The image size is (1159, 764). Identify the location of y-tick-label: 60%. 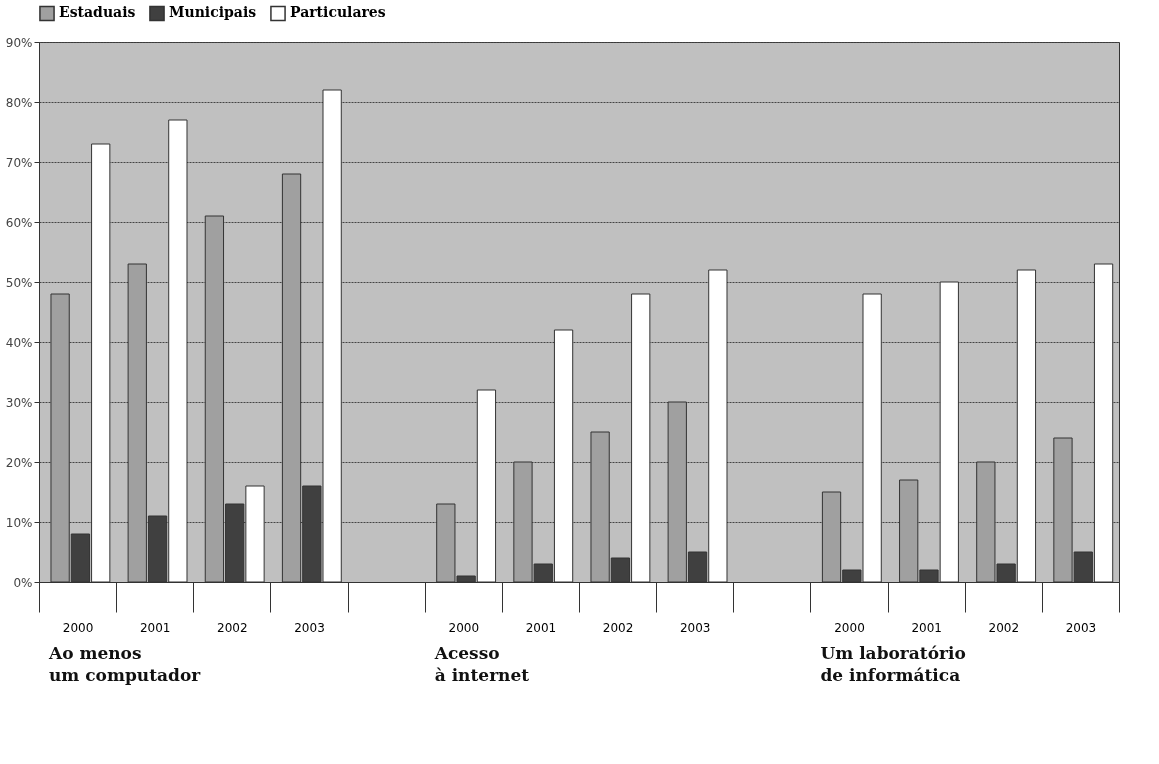
(19, 222).